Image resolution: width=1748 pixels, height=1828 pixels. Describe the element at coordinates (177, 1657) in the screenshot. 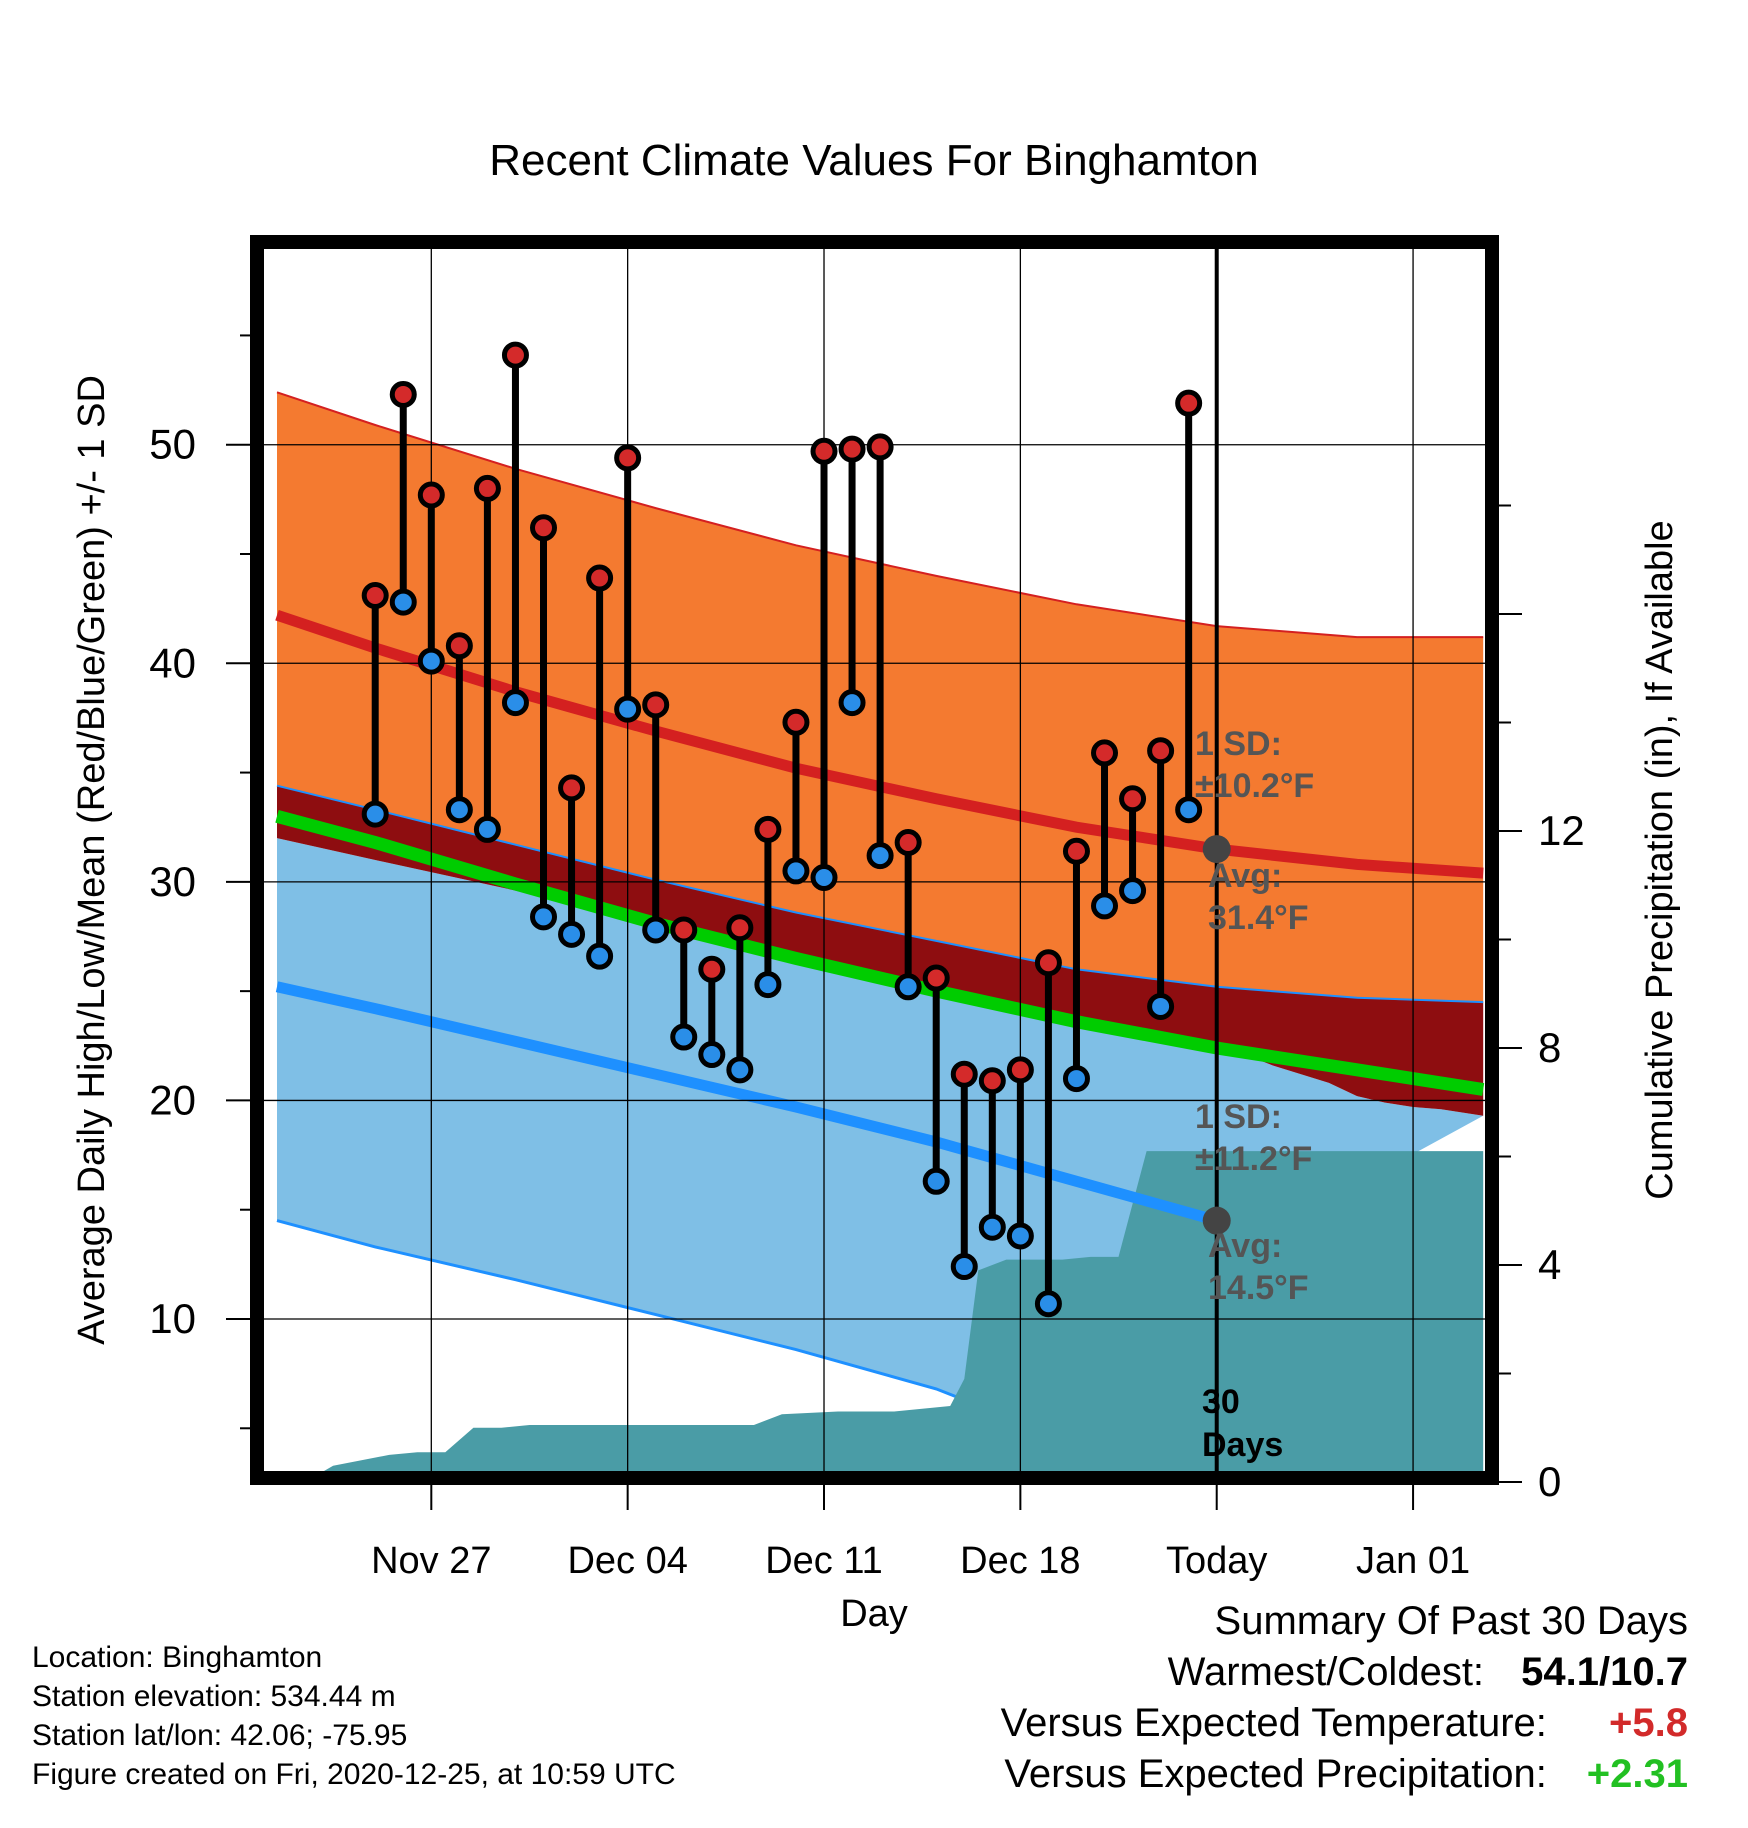

I see `location-text: Location: Binghamton` at that location.